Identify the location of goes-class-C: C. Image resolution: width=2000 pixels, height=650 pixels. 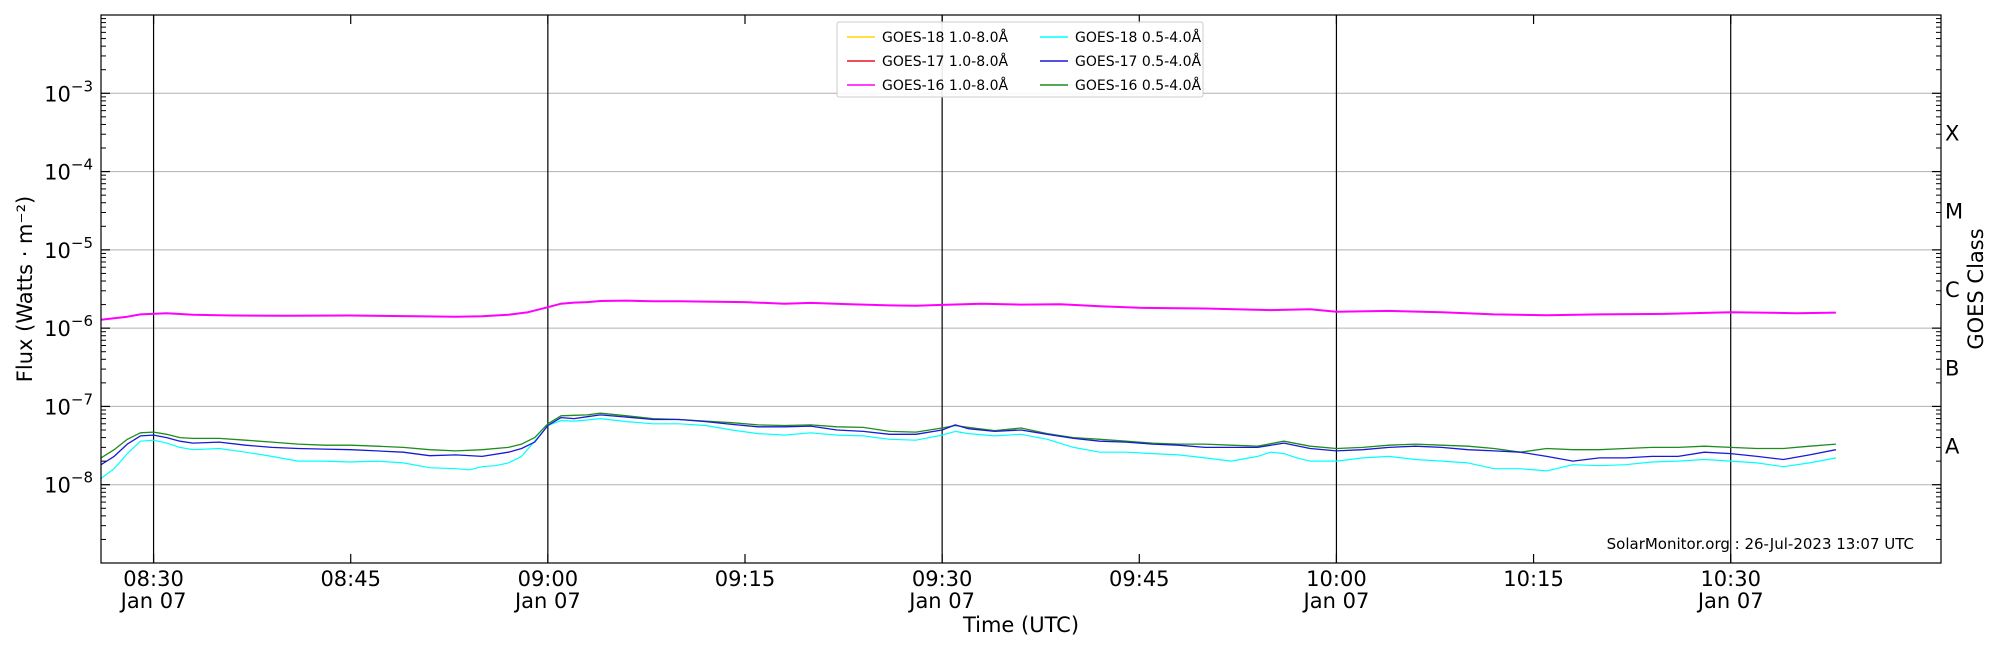
(1952, 290).